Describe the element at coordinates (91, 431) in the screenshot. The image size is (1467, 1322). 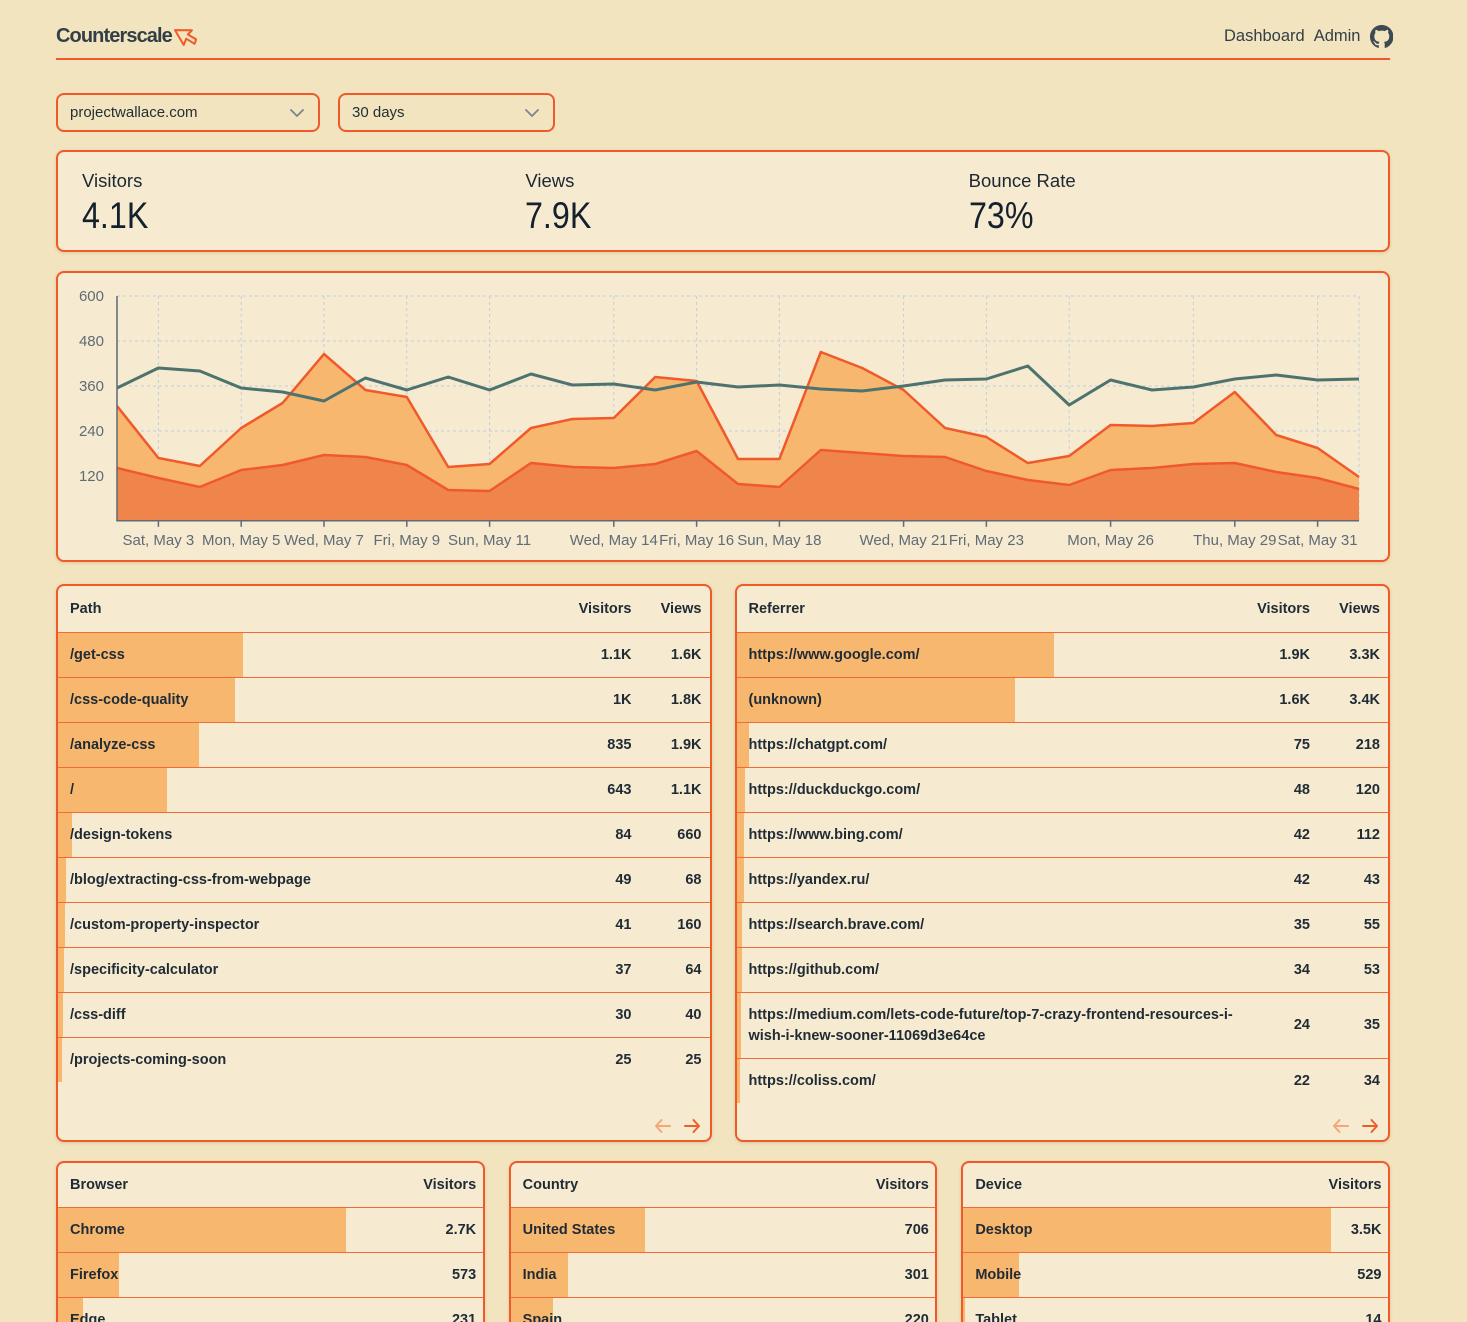
I see `svg-text: 240` at that location.